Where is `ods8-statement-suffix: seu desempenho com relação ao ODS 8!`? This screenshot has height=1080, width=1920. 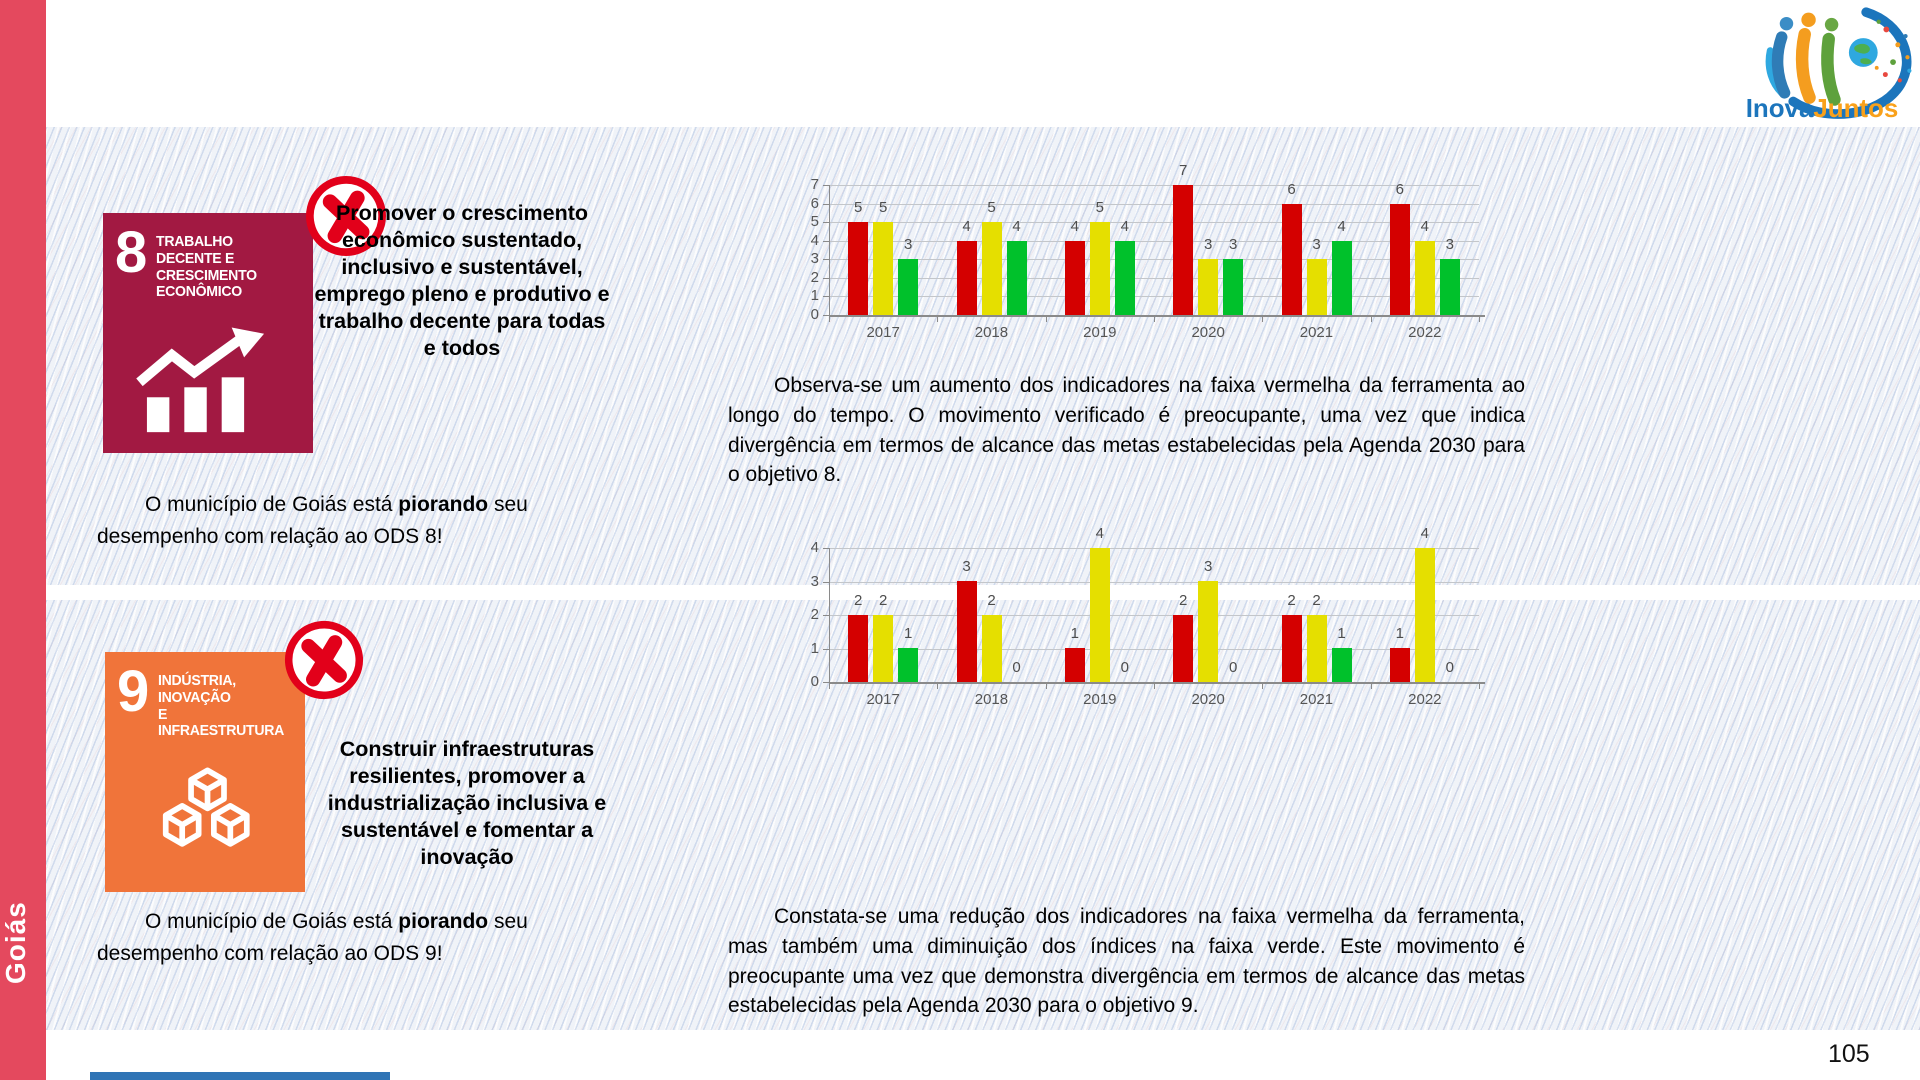
ods8-statement-suffix: seu desempenho com relação ao ODS 8! is located at coordinates (312, 520).